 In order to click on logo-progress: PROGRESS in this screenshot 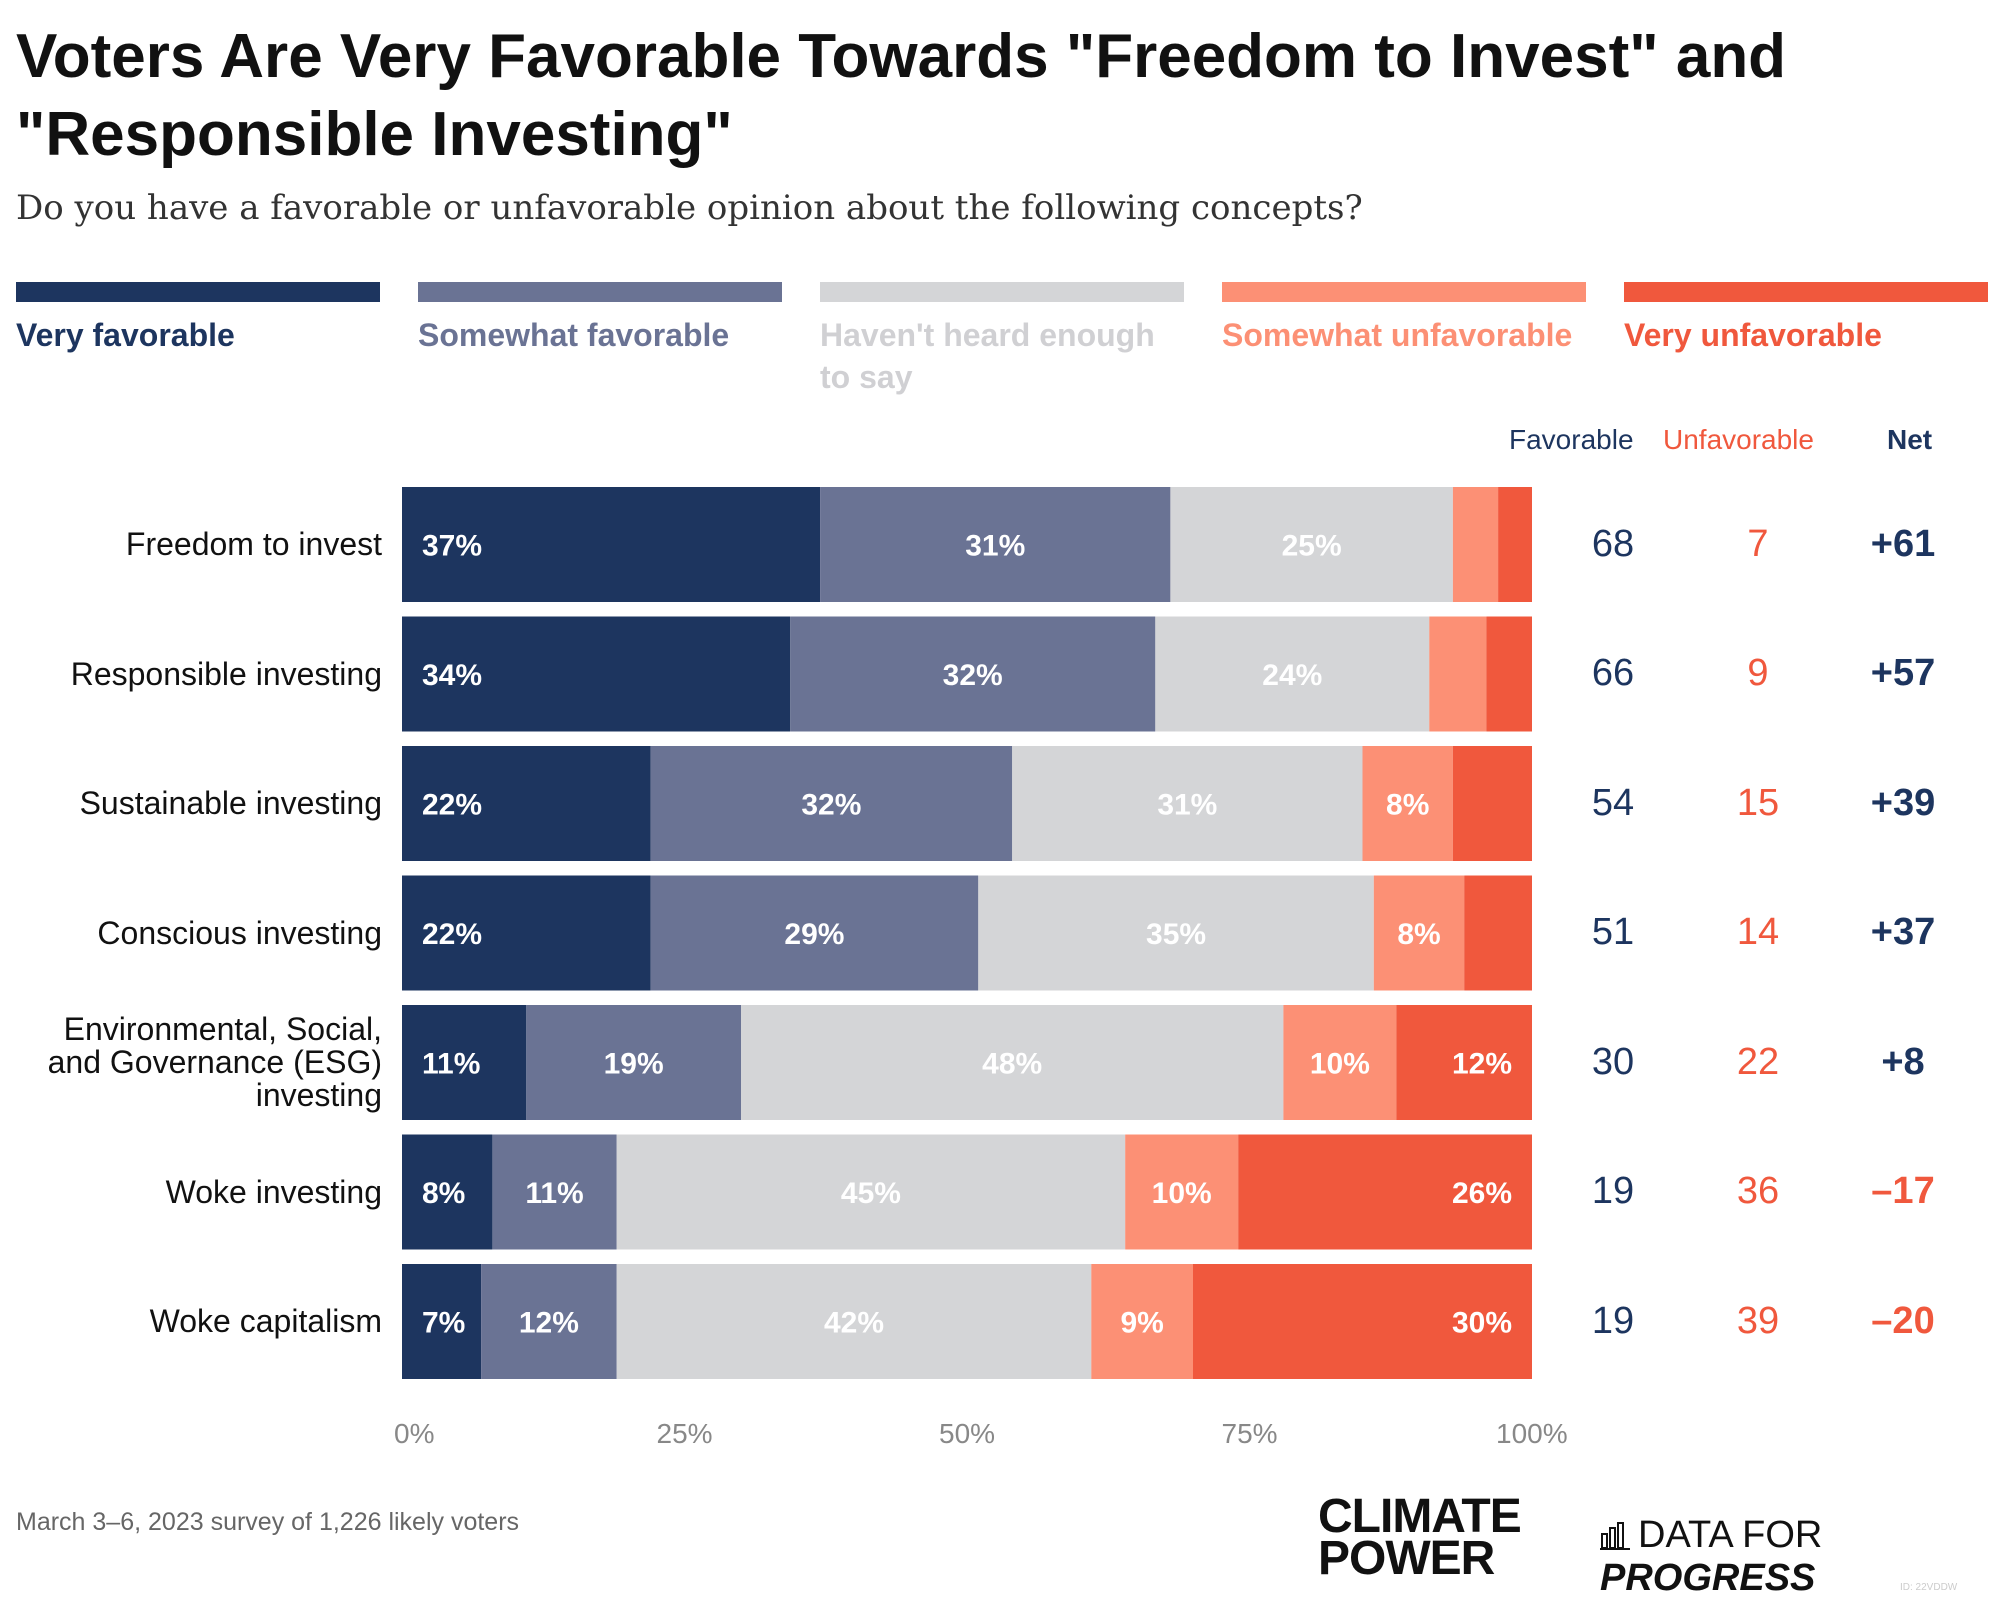, I will do `click(1708, 1578)`.